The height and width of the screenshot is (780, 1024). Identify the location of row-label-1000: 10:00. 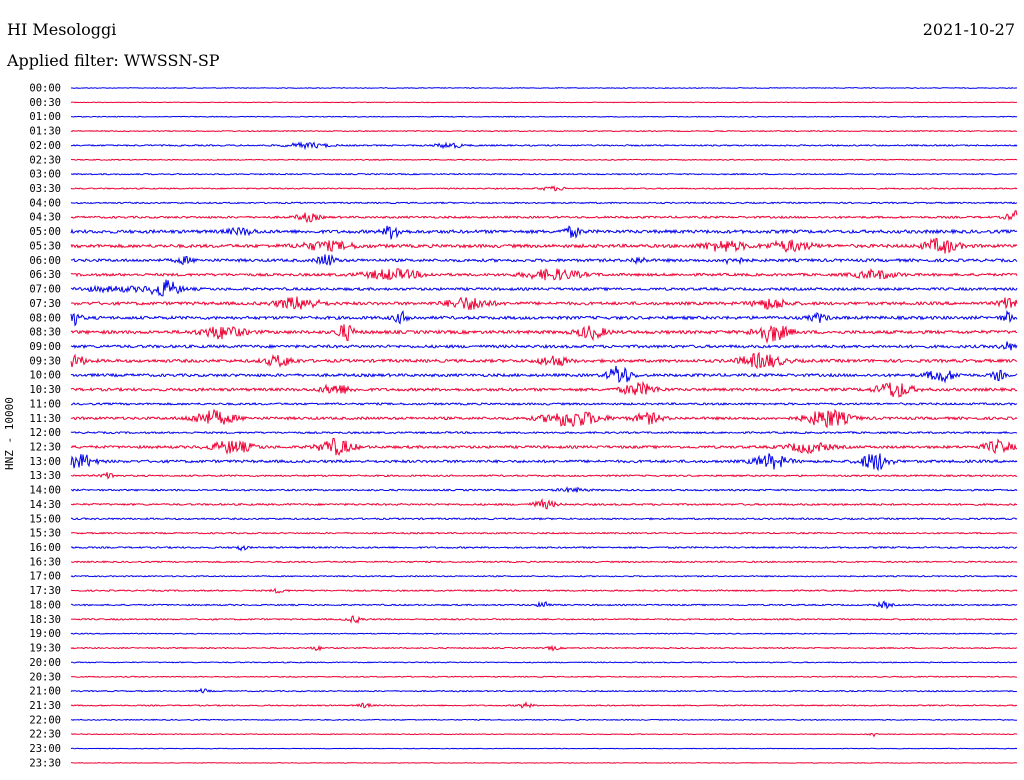
(45, 376).